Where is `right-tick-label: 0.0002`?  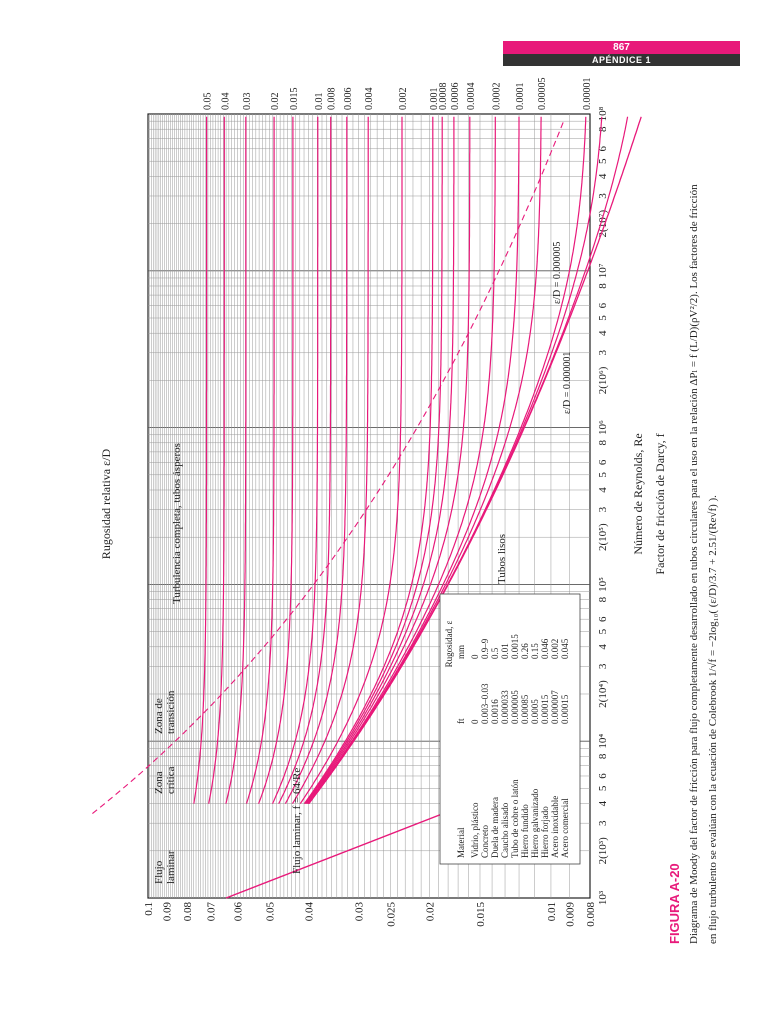 right-tick-label: 0.0002 is located at coordinates (496, 97).